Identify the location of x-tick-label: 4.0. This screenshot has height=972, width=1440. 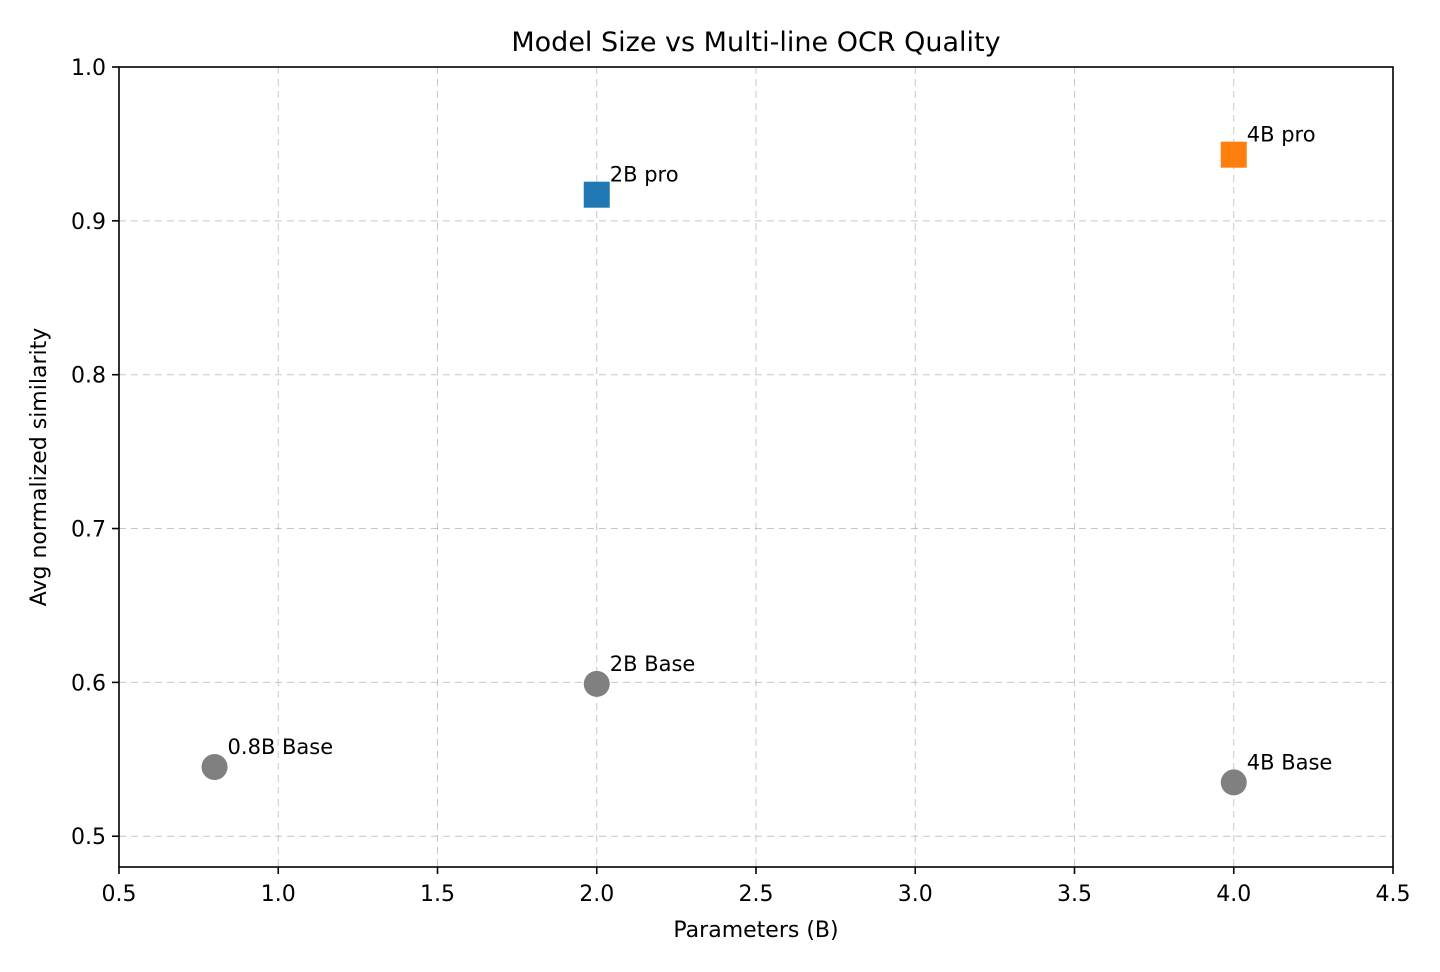
(1233, 894).